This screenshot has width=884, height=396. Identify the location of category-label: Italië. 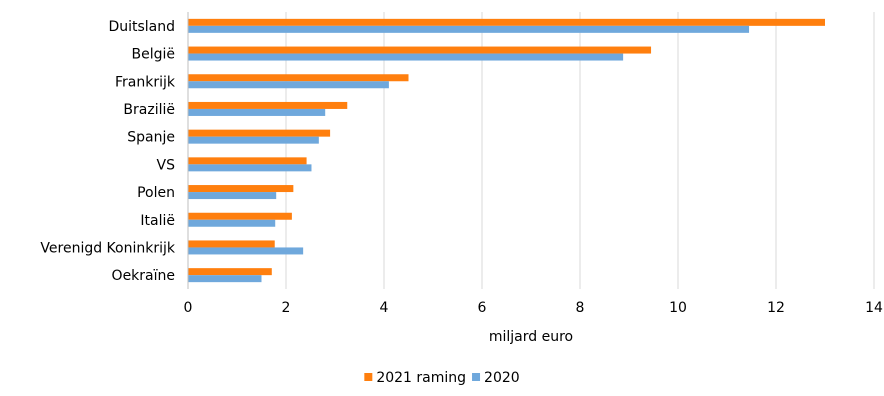
(157, 221).